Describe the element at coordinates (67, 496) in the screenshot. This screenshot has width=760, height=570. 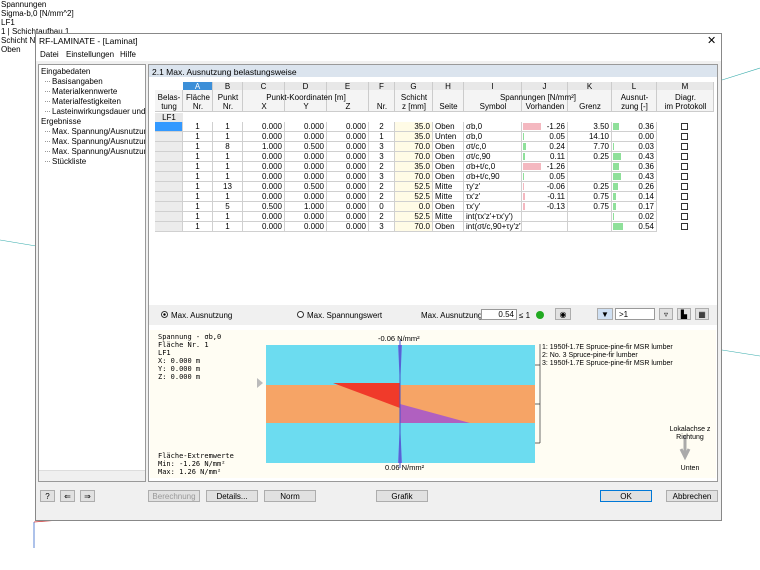
I see `import-button: ⇐` at that location.